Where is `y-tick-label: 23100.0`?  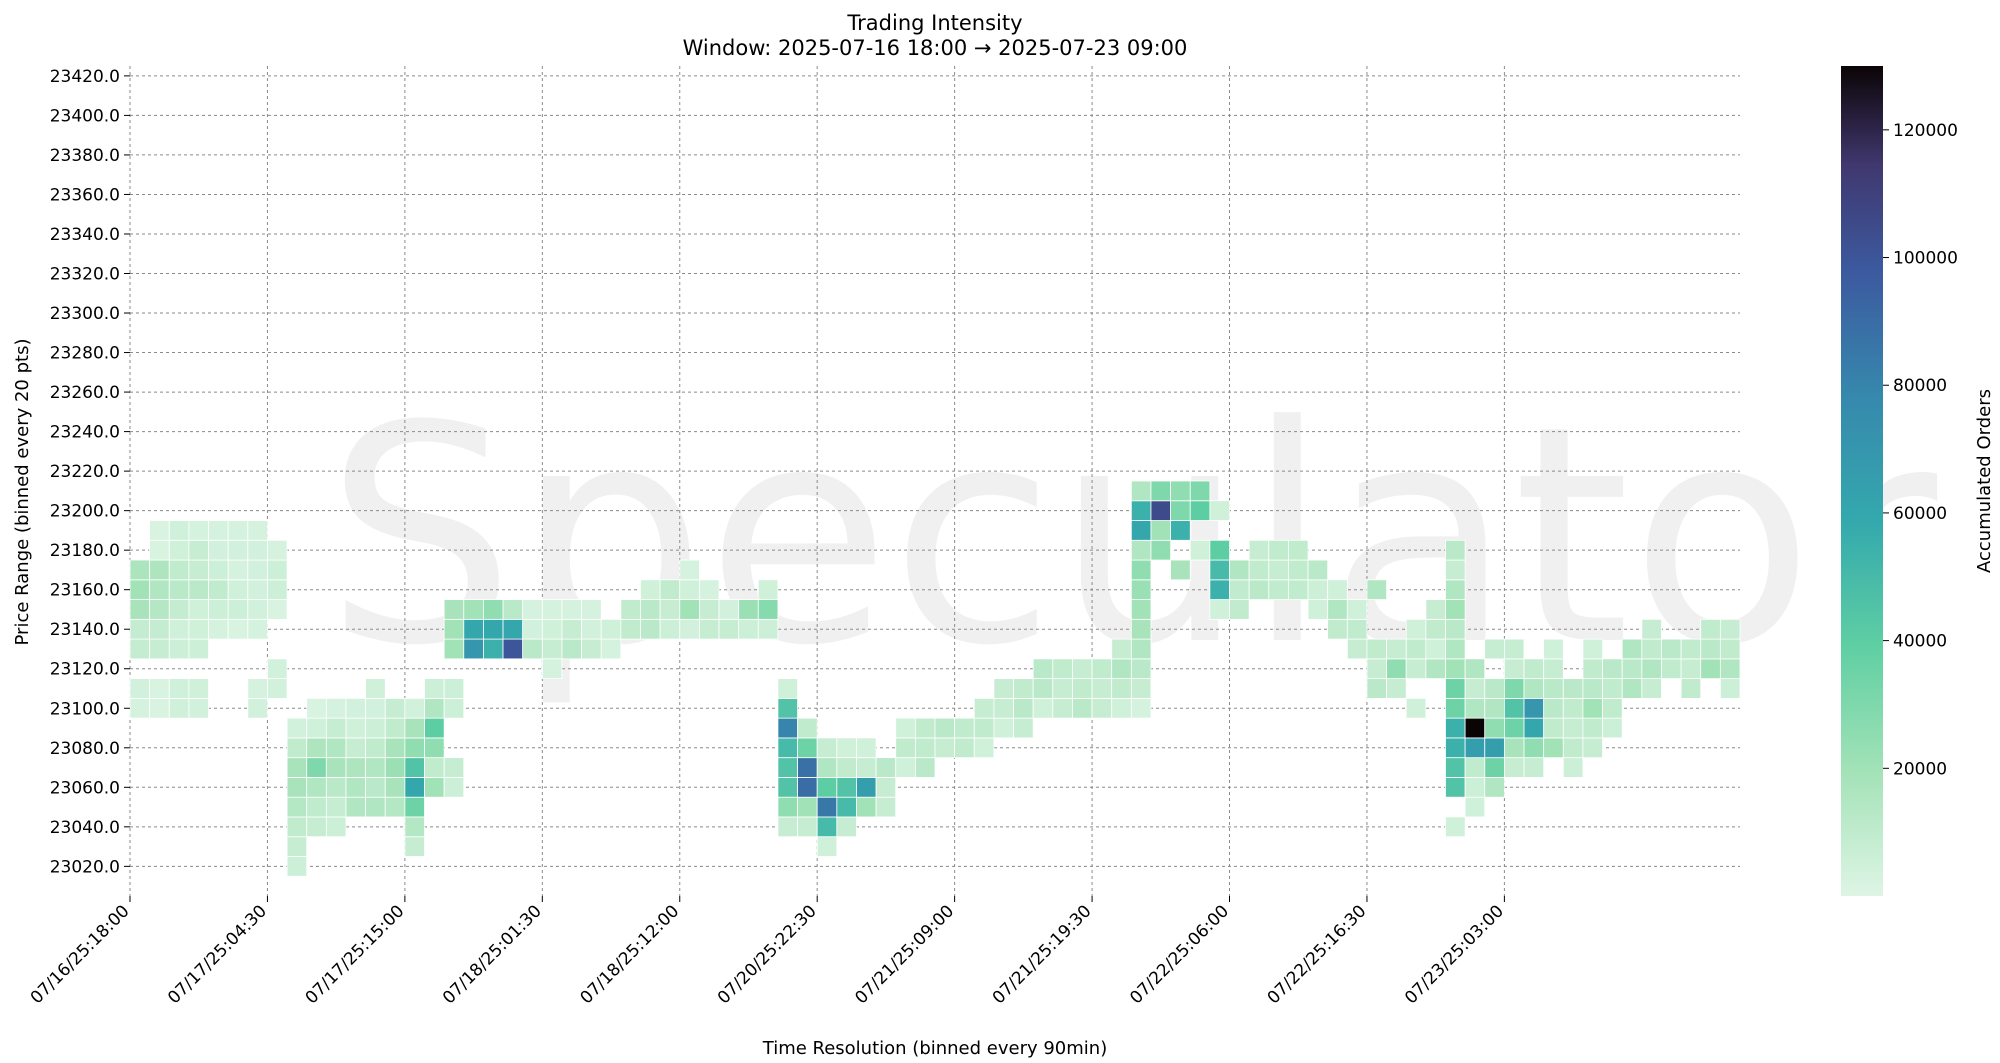
y-tick-label: 23100.0 is located at coordinates (85, 709).